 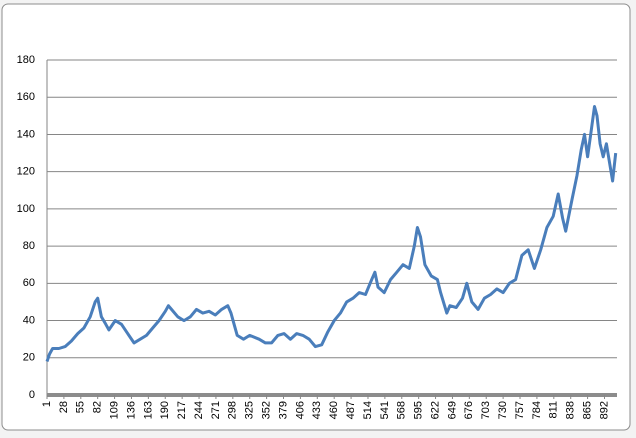 What do you see at coordinates (26, 209) in the screenshot?
I see `y-tick-label: 100` at bounding box center [26, 209].